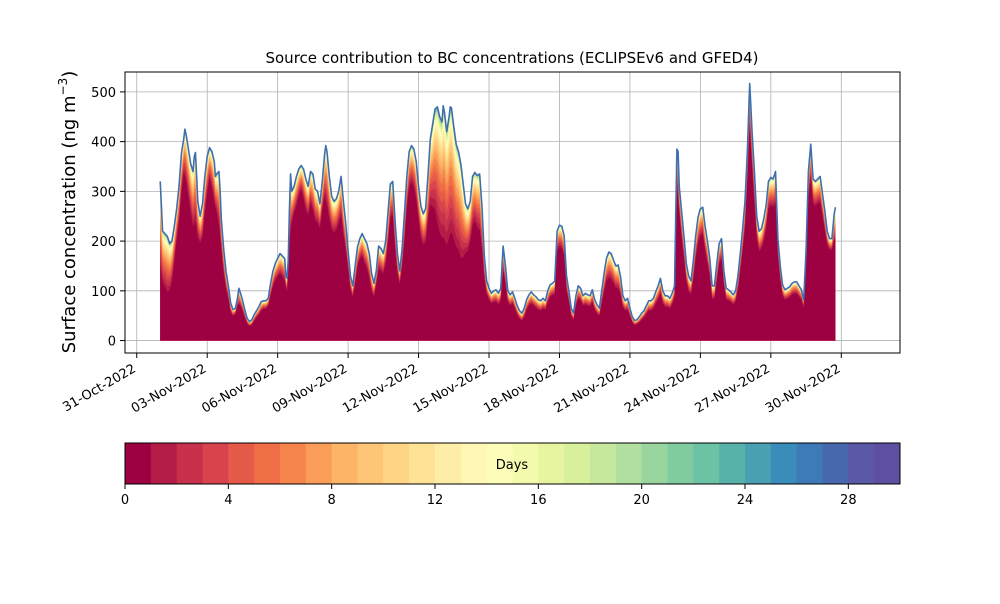 Image resolution: width=1000 pixels, height=604 pixels. Describe the element at coordinates (745, 500) in the screenshot. I see `colorbar-tick-label: 24` at that location.